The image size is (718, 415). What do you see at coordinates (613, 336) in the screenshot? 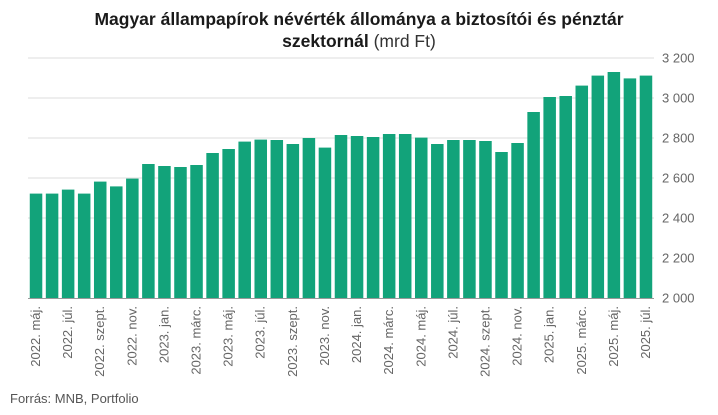
I see `x-tick-label: 2025. máj.` at bounding box center [613, 336].